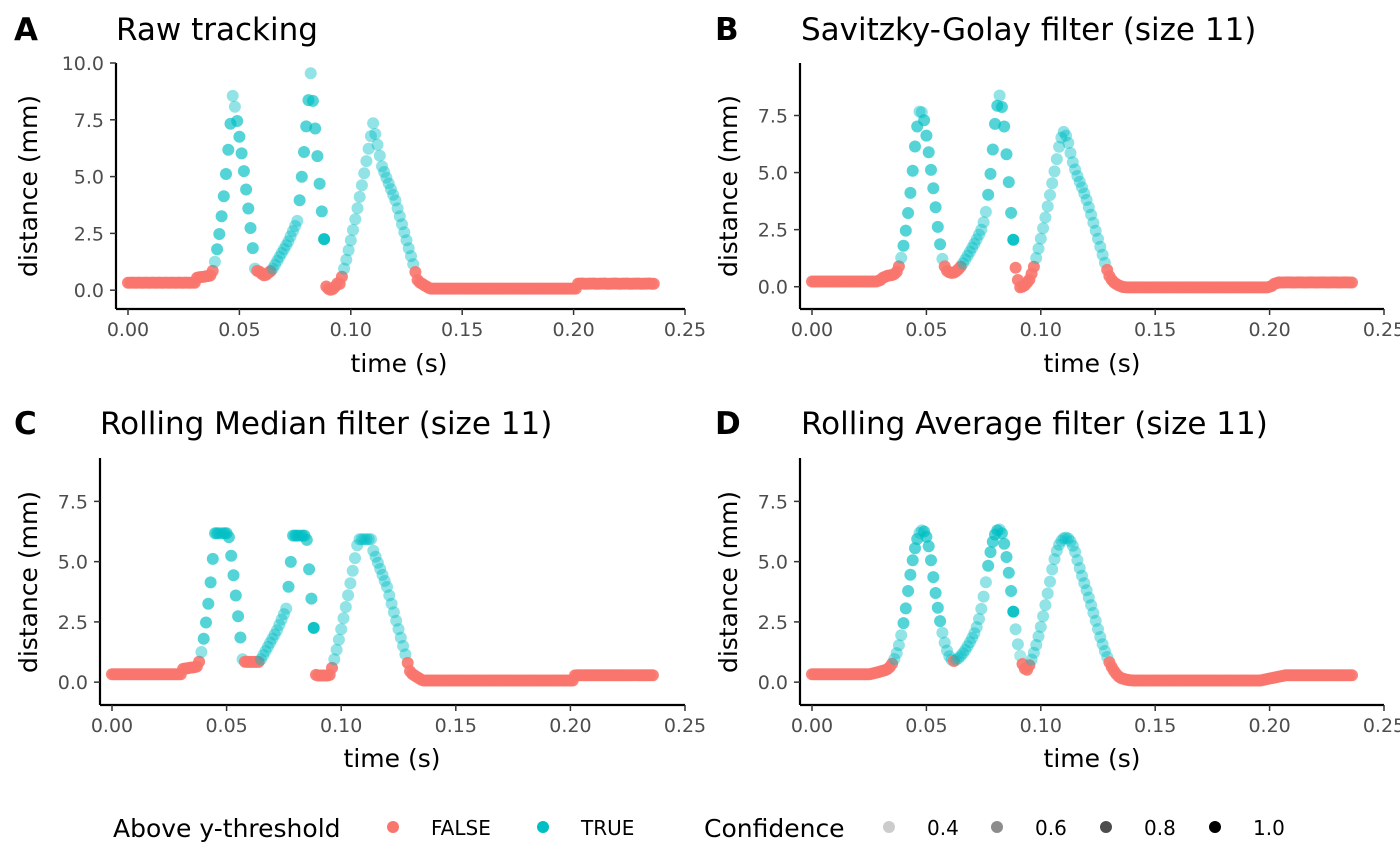 The width and height of the screenshot is (1400, 865). Describe the element at coordinates (28, 582) in the screenshot. I see `y-axis-title-c: distance (mm)` at that location.